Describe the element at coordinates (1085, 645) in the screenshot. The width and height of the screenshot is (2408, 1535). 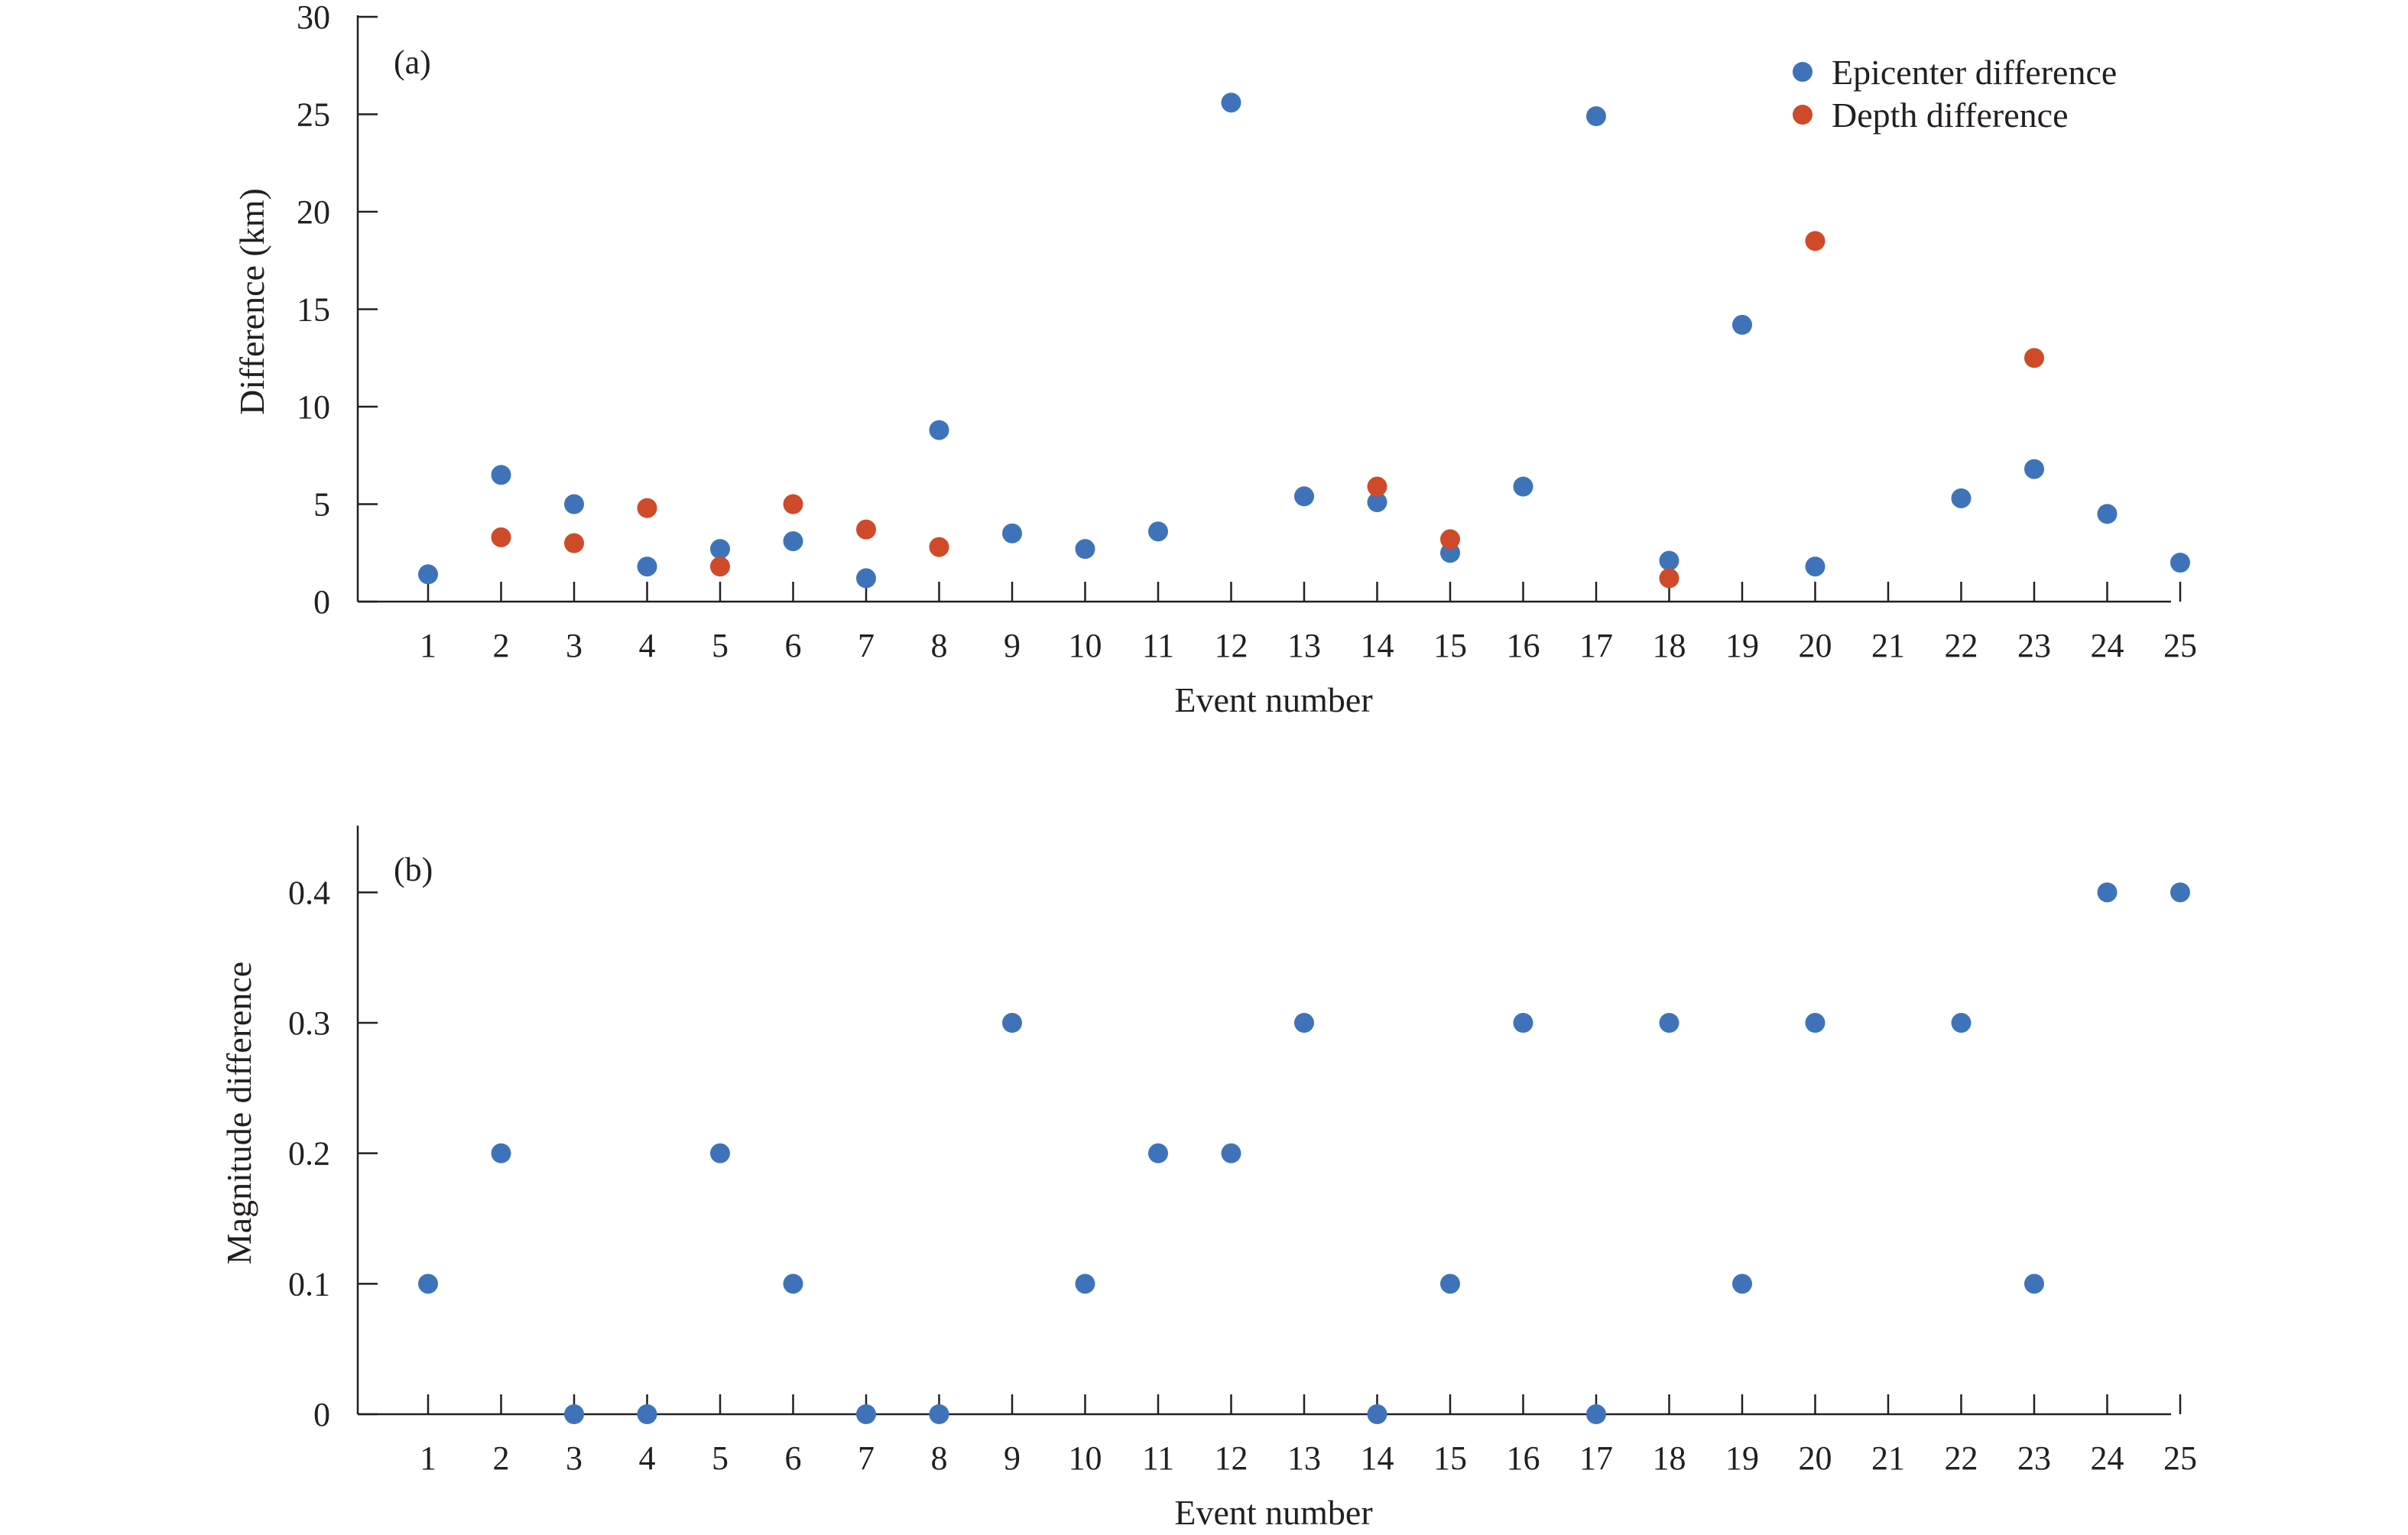
I see `x-tick-label: 10` at that location.